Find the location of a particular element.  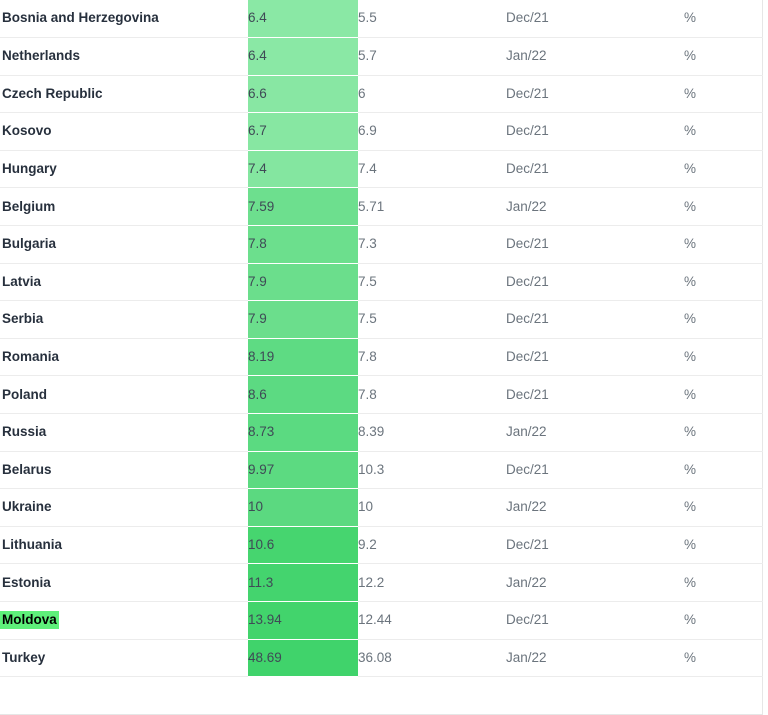

last-value-cell: 48.69 is located at coordinates (303, 658).